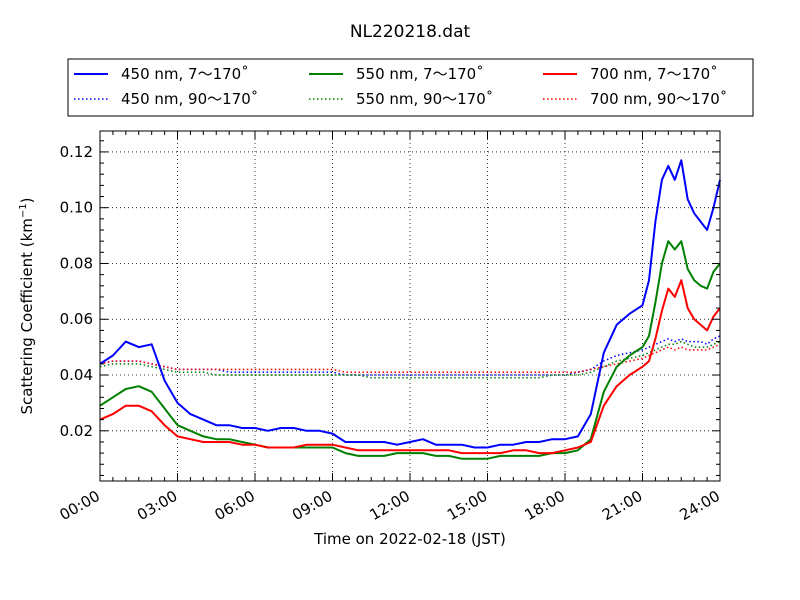  I want to click on y-axis-label-exponent: −1, so click(23, 210).